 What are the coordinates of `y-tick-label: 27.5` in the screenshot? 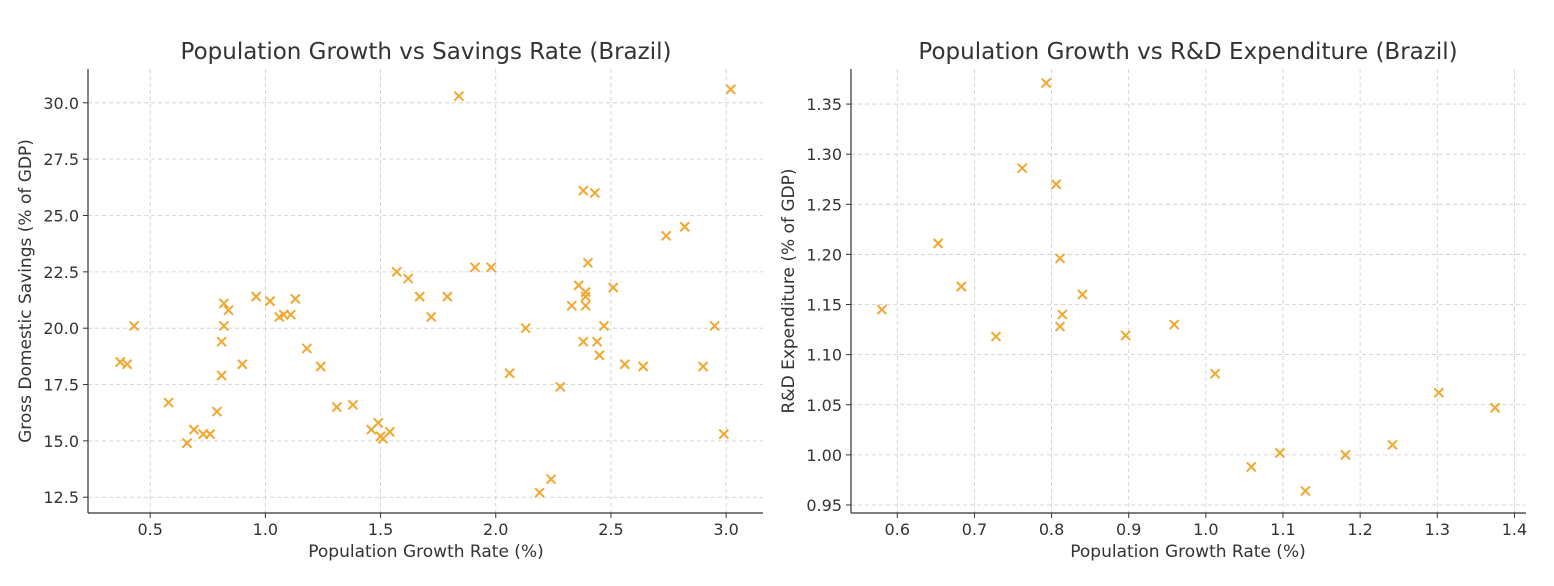 It's located at (61, 159).